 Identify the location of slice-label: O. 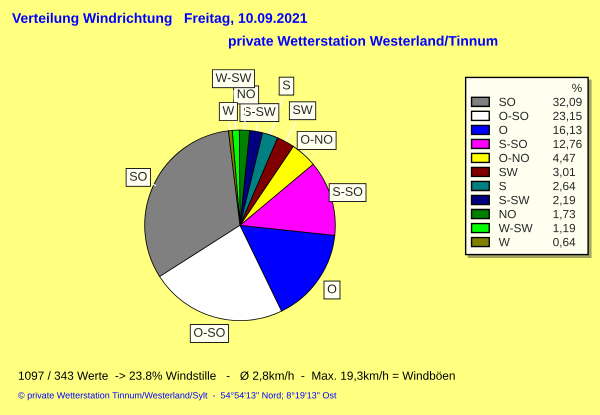
(332, 289).